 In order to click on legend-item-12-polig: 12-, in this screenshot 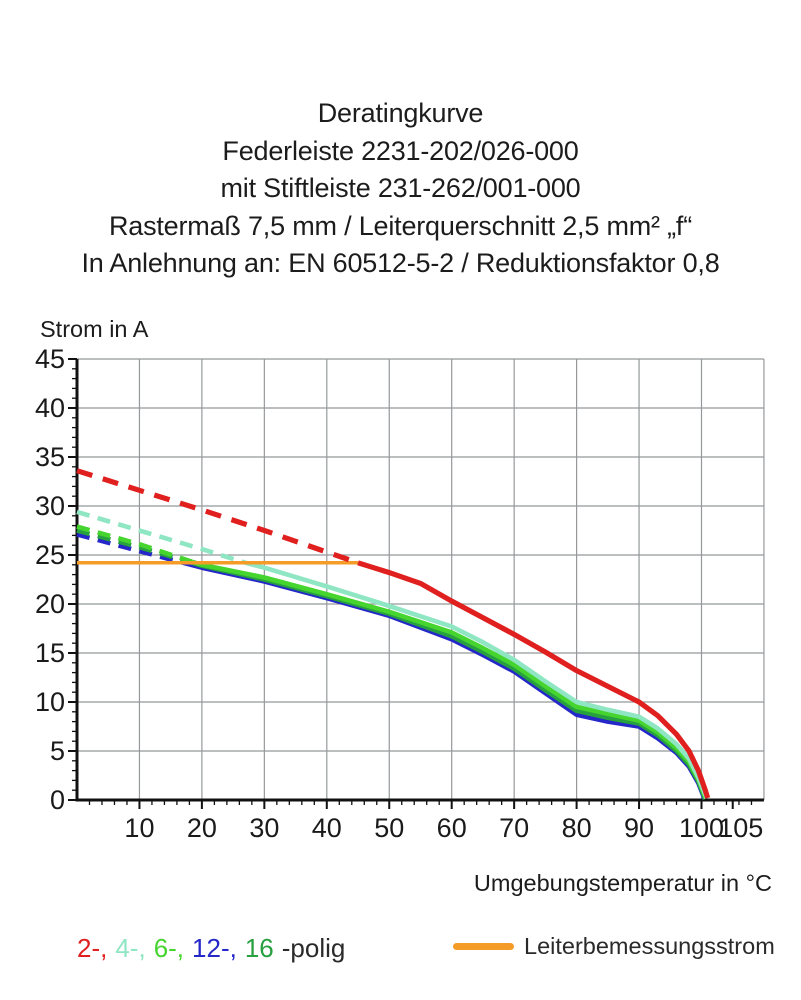, I will do `click(214, 948)`.